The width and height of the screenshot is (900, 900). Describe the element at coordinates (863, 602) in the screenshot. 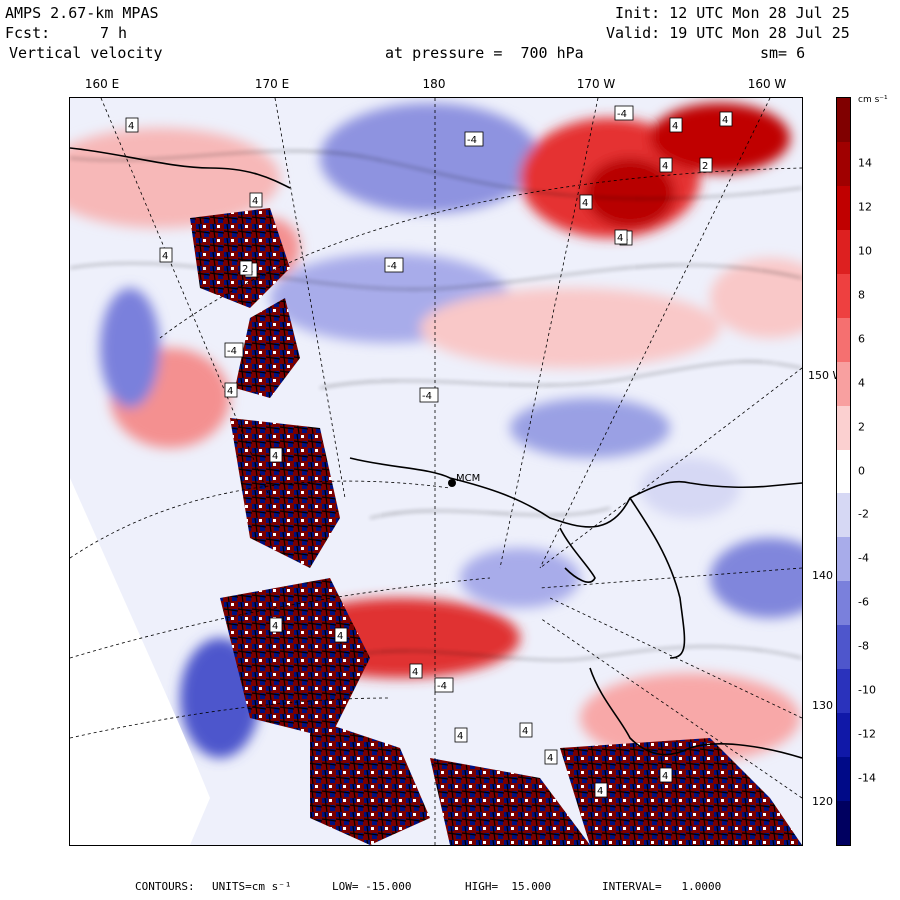

I see `colorbar-tick-label: -6` at that location.